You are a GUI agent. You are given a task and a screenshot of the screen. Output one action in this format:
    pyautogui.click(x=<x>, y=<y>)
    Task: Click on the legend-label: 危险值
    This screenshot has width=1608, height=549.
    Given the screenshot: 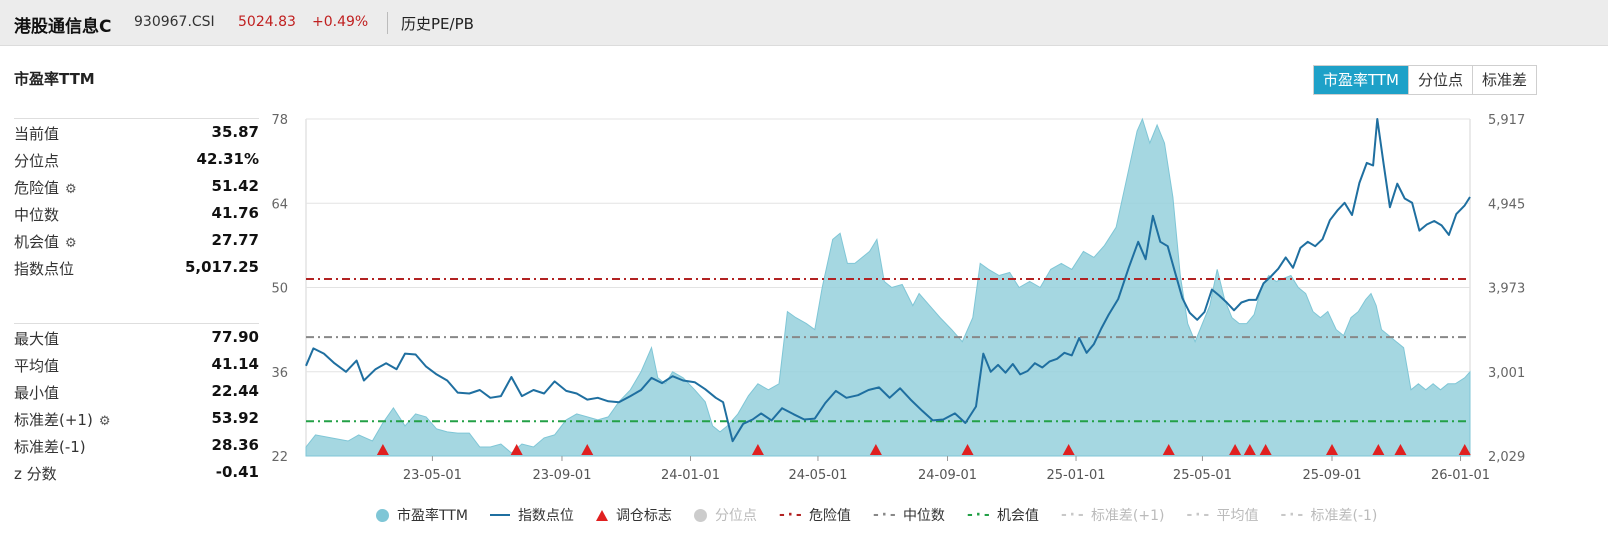 What is the action you would take?
    pyautogui.click(x=829, y=516)
    